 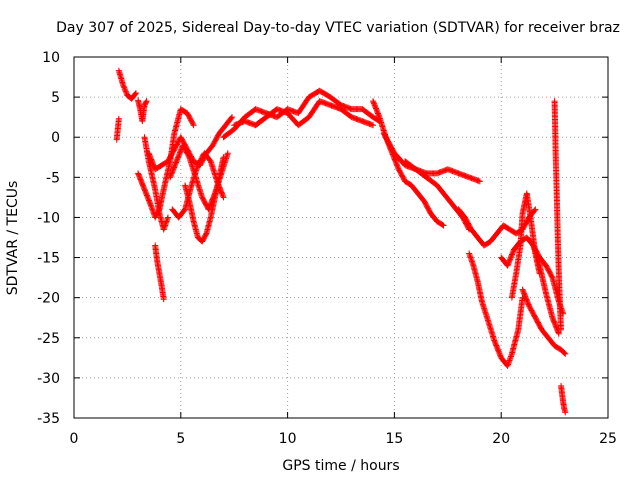 I want to click on y-tick-label: -10, so click(x=48, y=218).